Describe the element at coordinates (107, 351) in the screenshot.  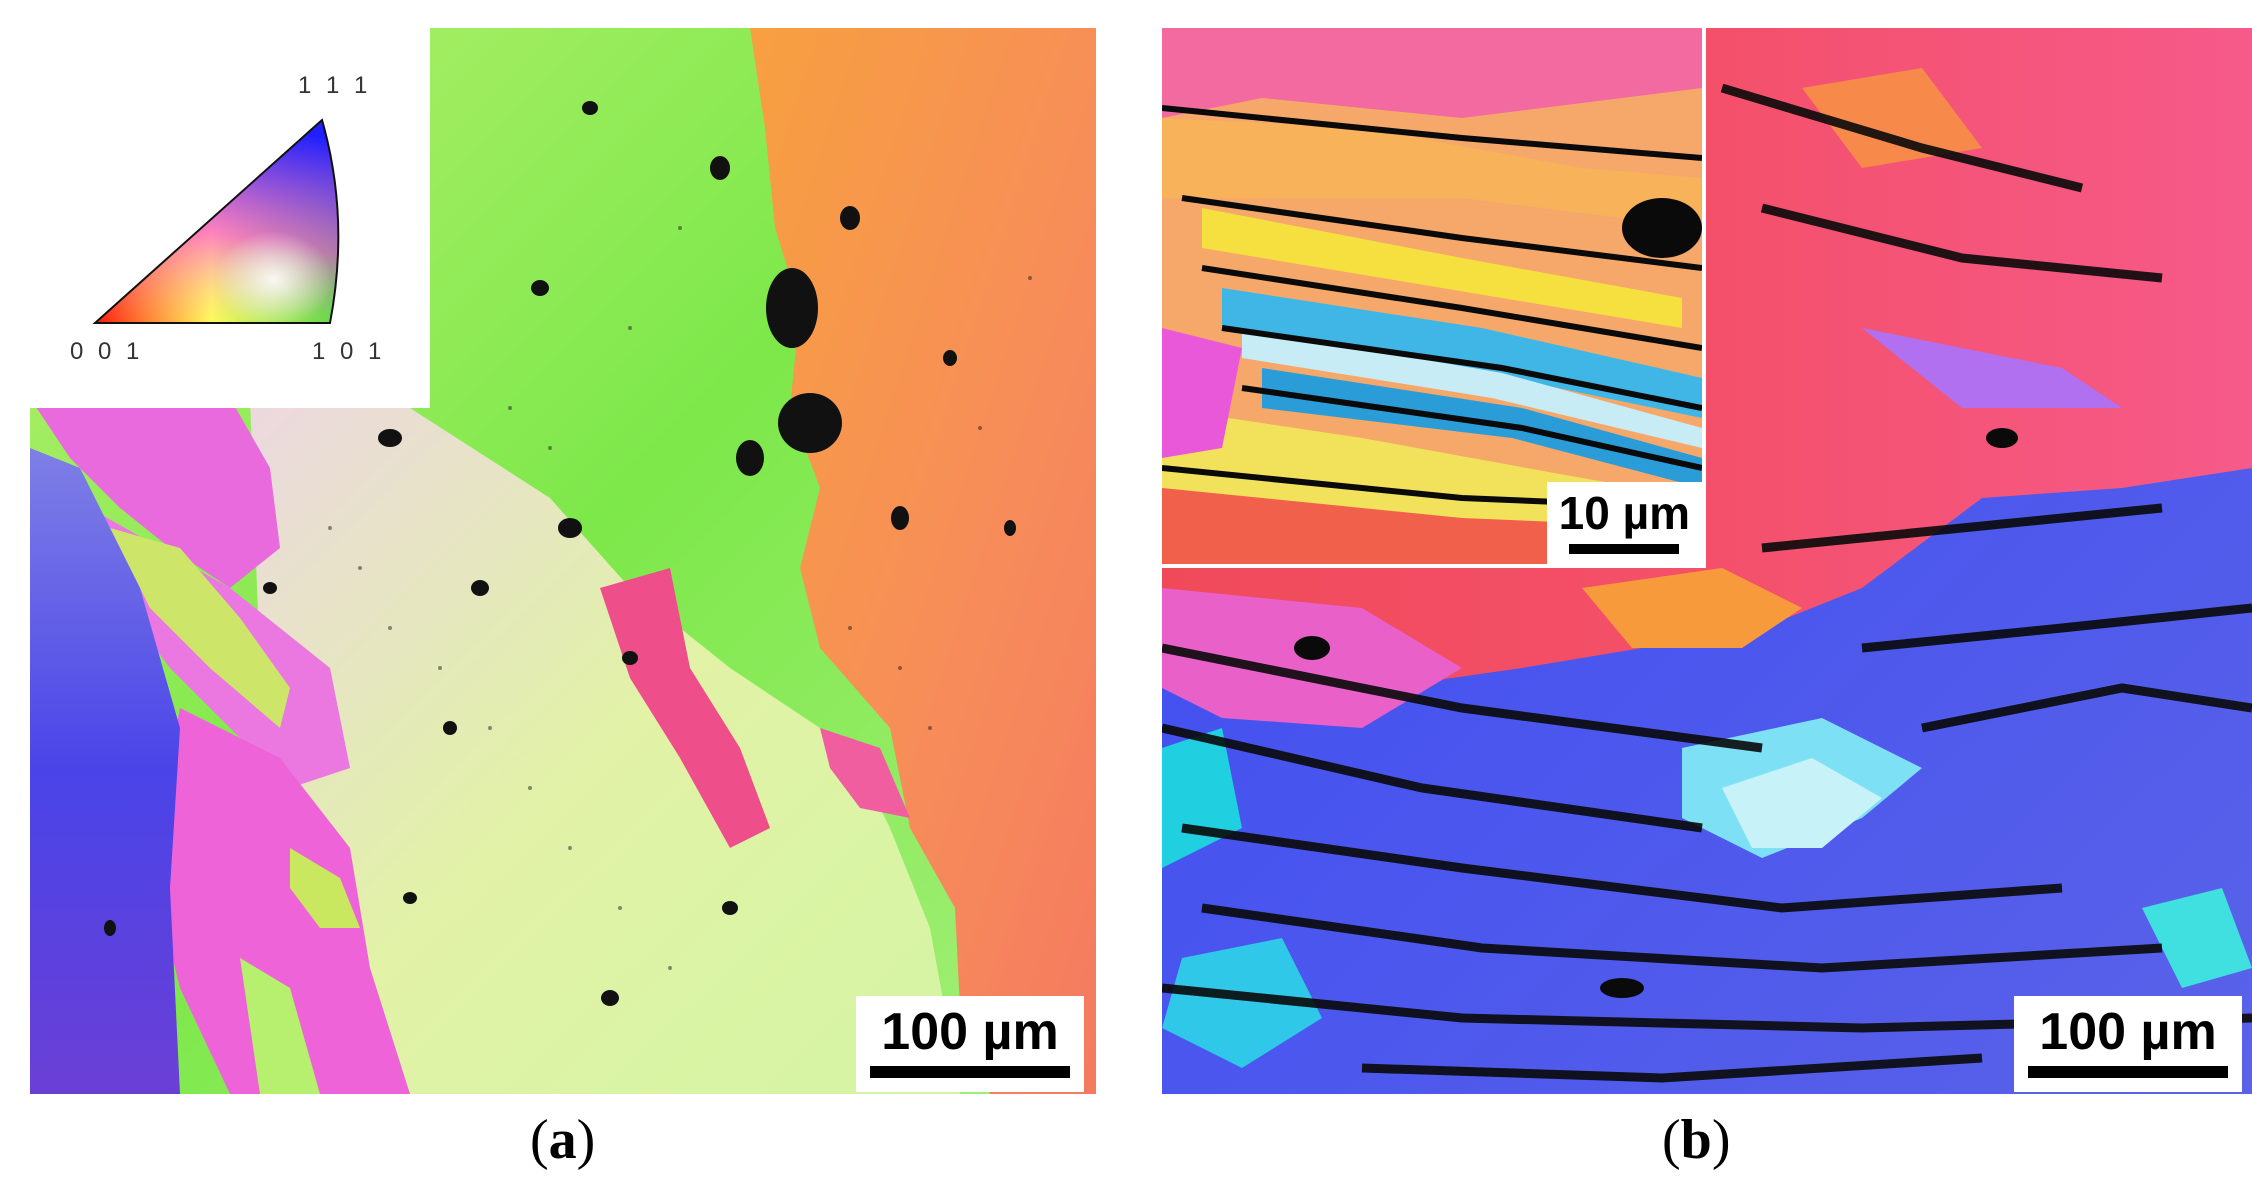
I see `ipf-label-001: 0 0 1` at that location.